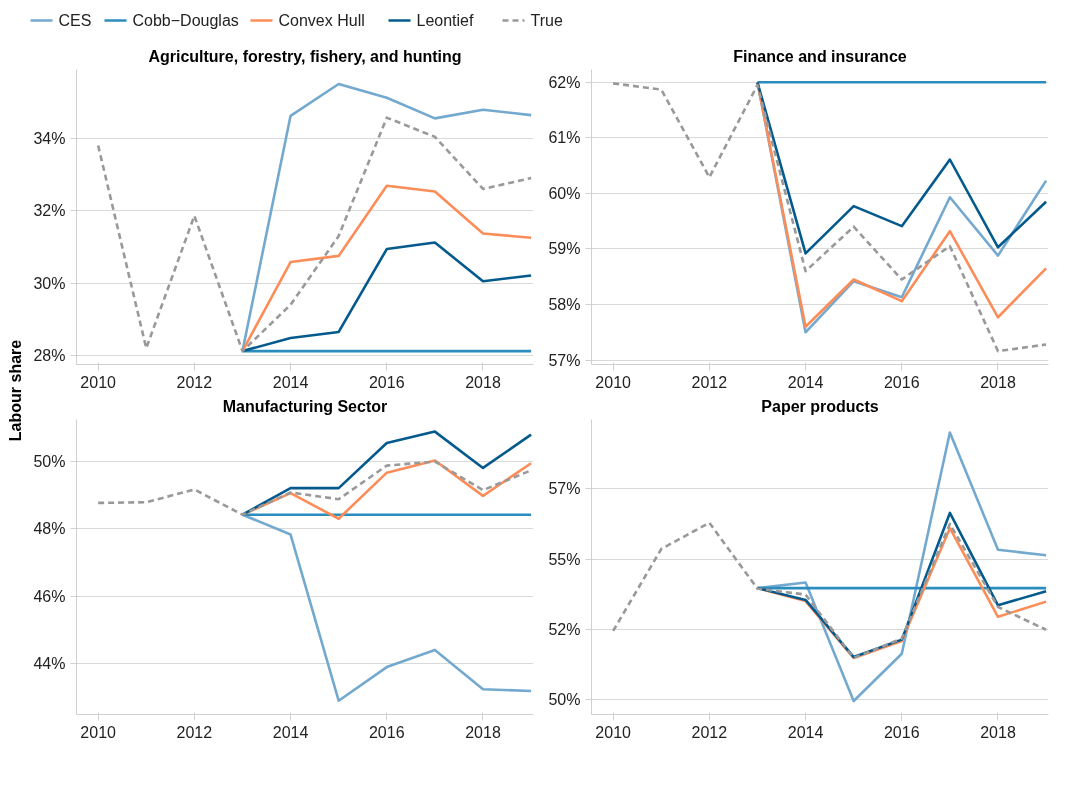 Image resolution: width=1085 pixels, height=787 pixels. What do you see at coordinates (564, 82) in the screenshot?
I see `y-tick-label: 62%` at bounding box center [564, 82].